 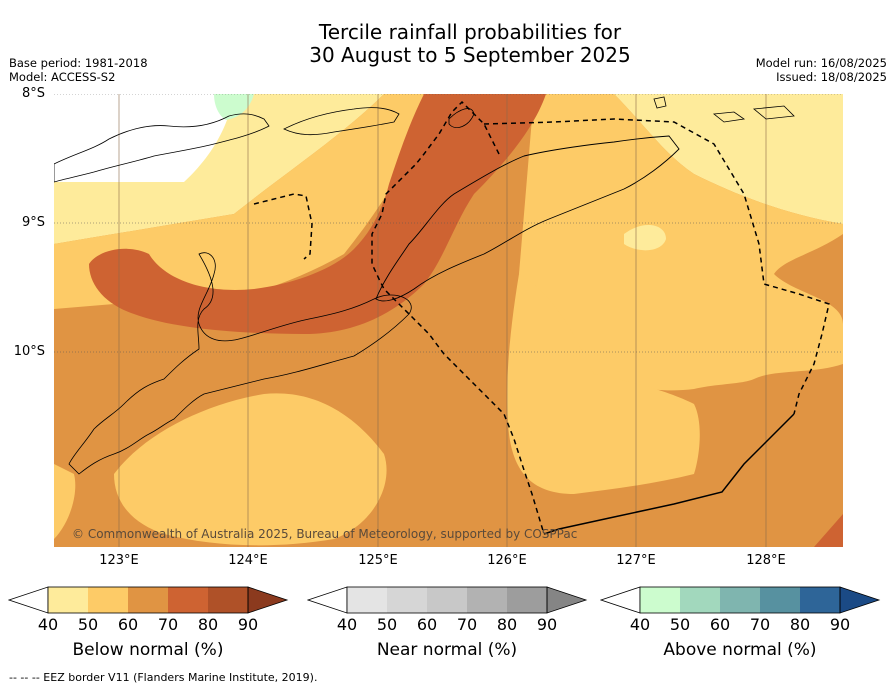 What do you see at coordinates (148, 650) in the screenshot?
I see `below-normal-label: Below normal (%)` at bounding box center [148, 650].